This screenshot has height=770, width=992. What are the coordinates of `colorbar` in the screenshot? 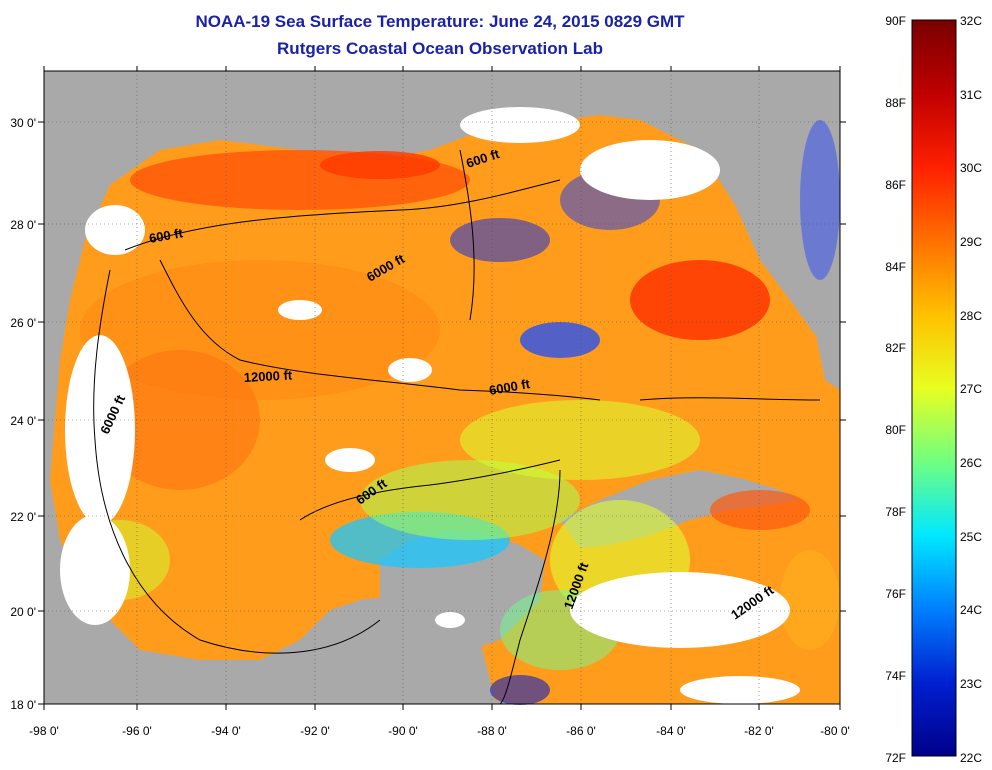 It's located at (934, 388).